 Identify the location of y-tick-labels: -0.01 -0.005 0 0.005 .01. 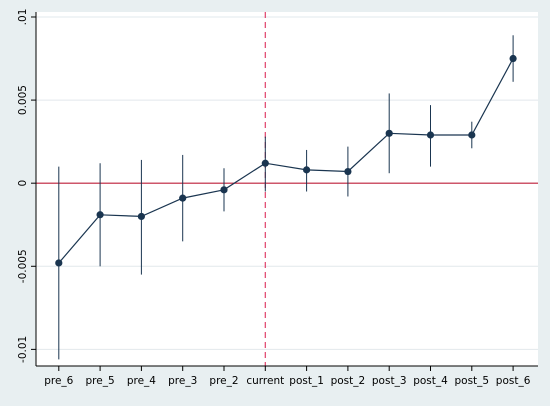
(23, 186).